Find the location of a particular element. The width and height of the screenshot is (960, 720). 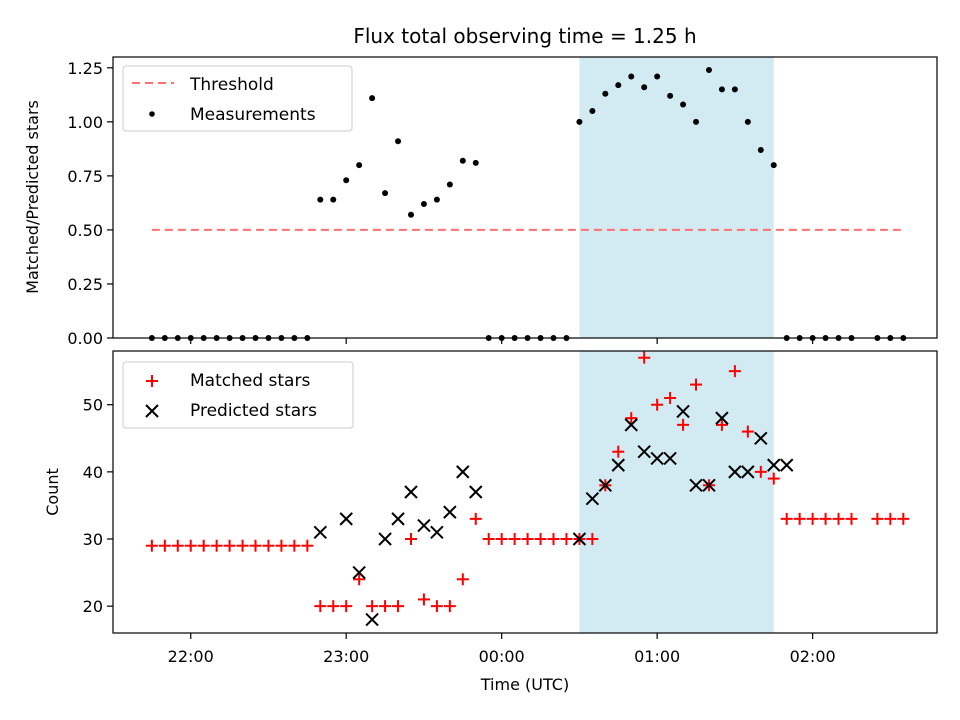

top-legend-box is located at coordinates (237, 98).